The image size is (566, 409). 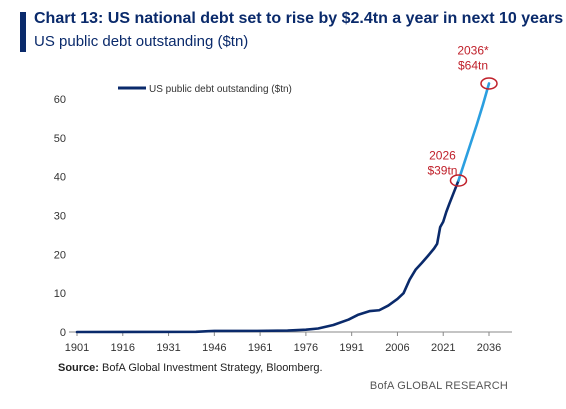 What do you see at coordinates (442, 156) in the screenshot?
I see `annotation-year: 2026` at bounding box center [442, 156].